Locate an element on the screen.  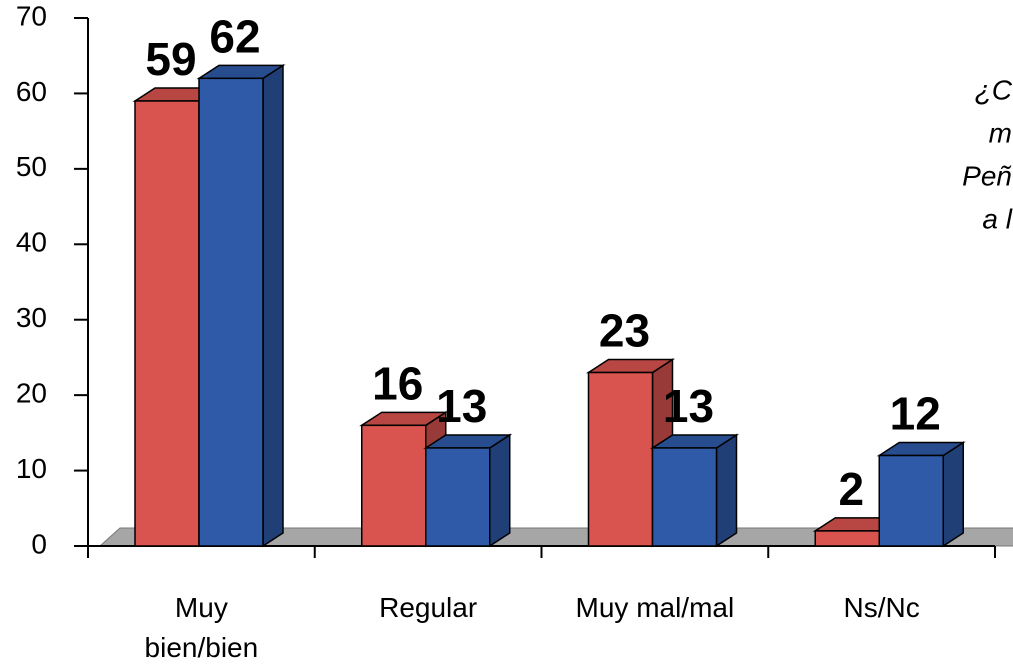
x-tick-label: Ns/Nc is located at coordinates (881, 607).